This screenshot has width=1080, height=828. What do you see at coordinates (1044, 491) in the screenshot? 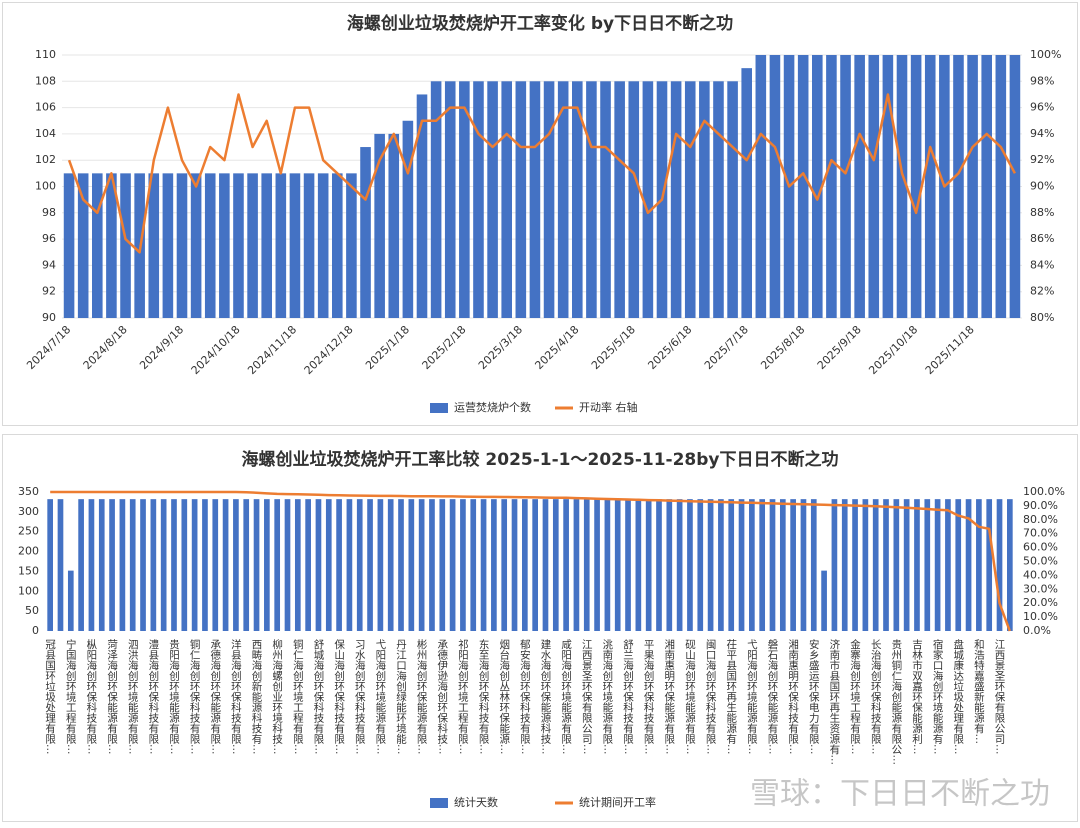
I see `y2-tick-label: 100.0%` at bounding box center [1044, 491].